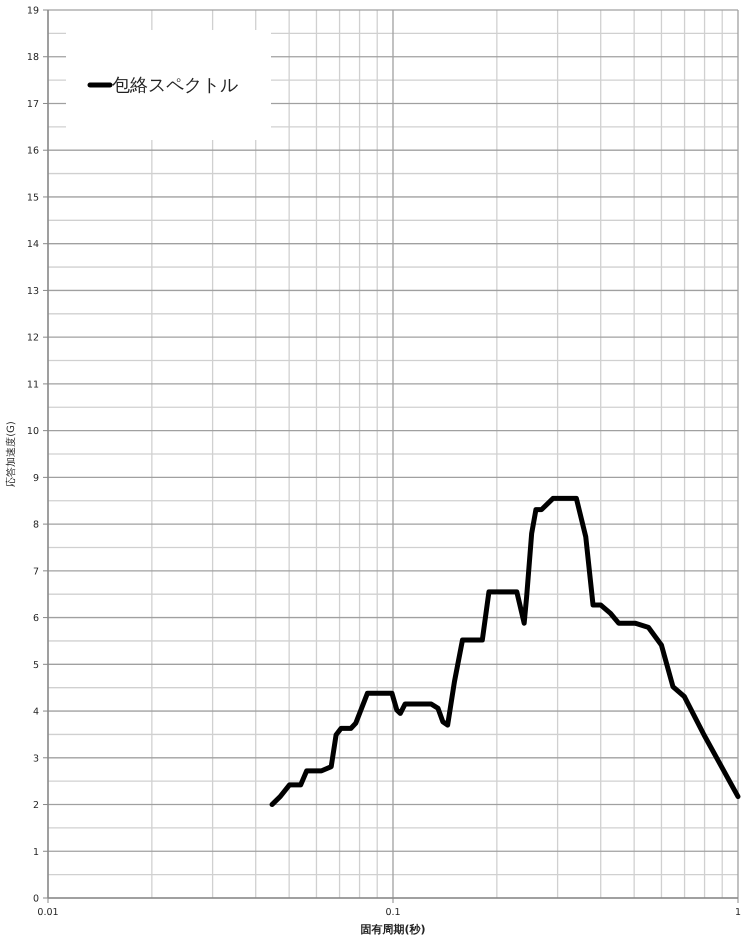  What do you see at coordinates (35, 572) in the screenshot?
I see `y-tick-label: 7` at bounding box center [35, 572].